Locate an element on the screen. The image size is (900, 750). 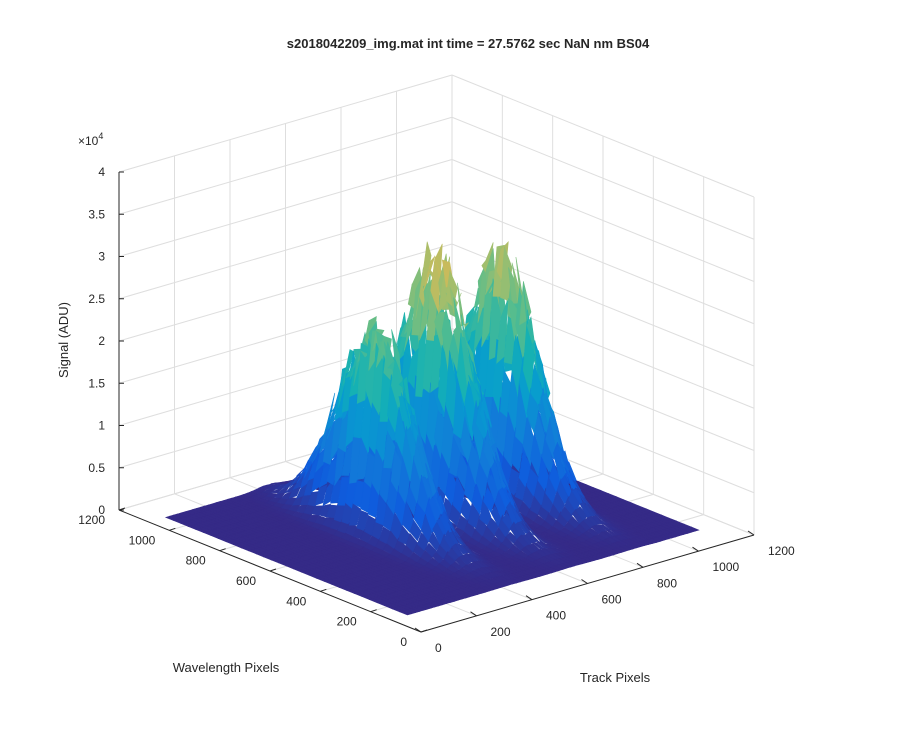
y-tick-label: 800 is located at coordinates (196, 561).